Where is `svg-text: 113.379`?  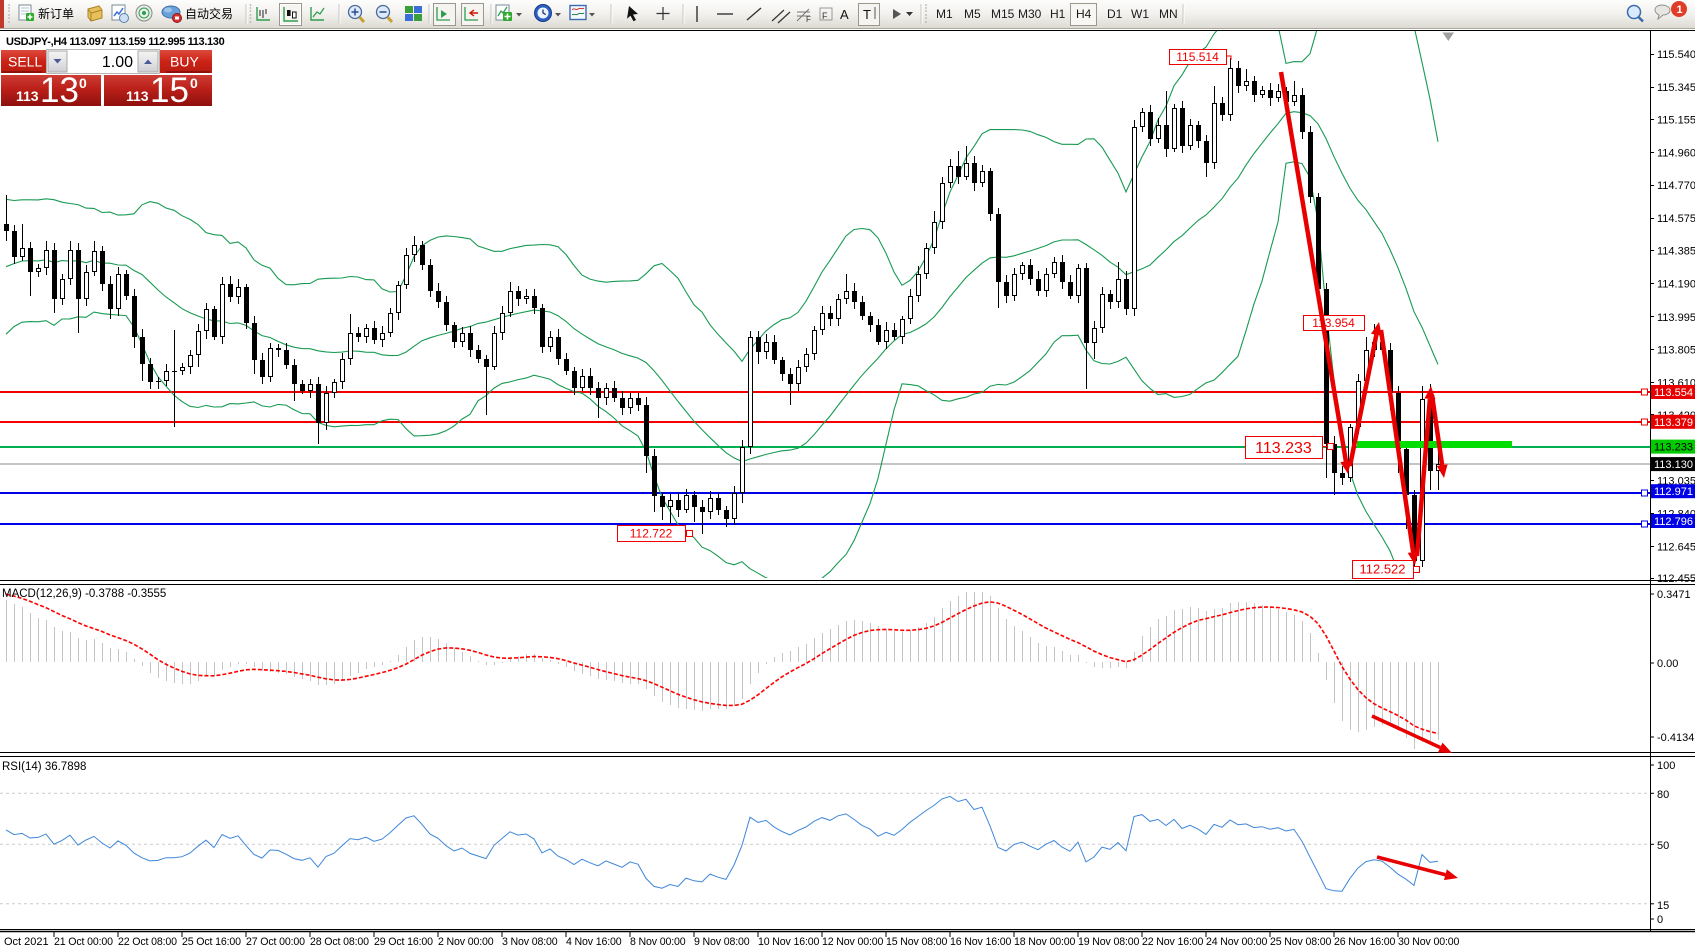
svg-text: 113.379 is located at coordinates (1673, 423).